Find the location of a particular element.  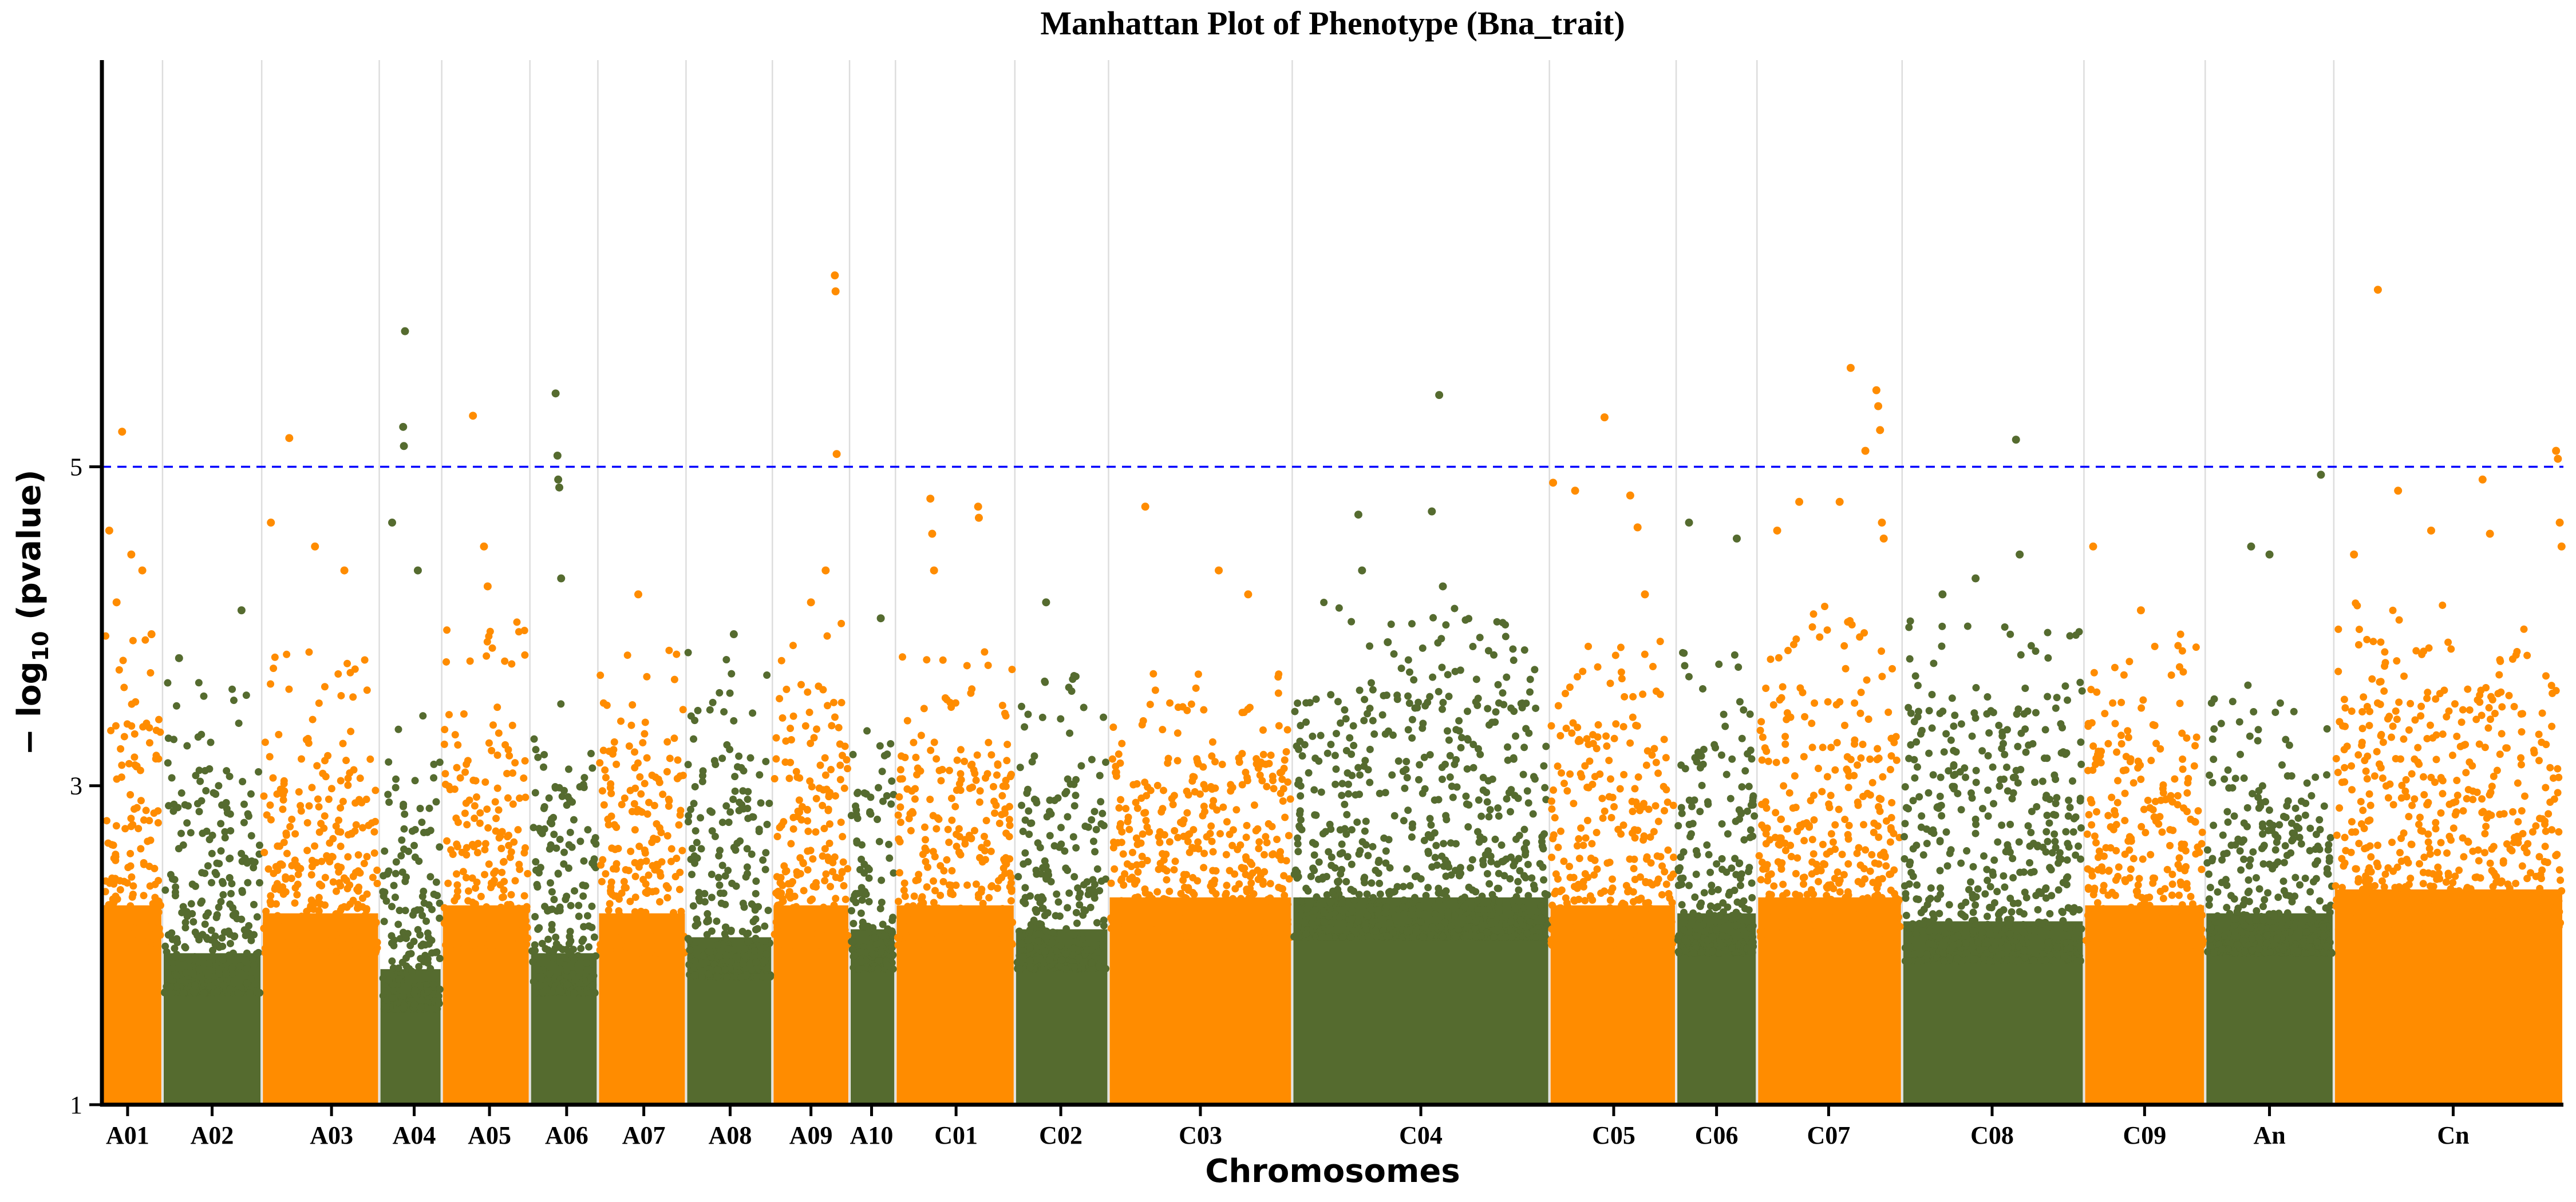

x-tick-label-a08: A08 is located at coordinates (730, 1135).